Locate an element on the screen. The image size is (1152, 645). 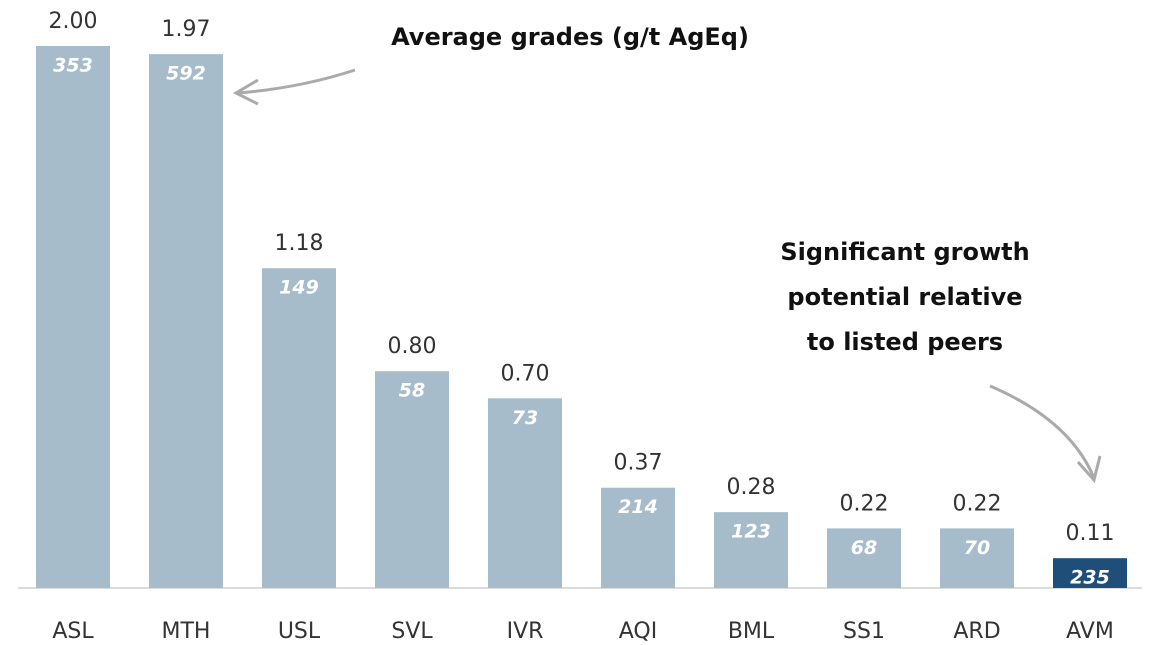
value-label: 1.18 is located at coordinates (299, 243).